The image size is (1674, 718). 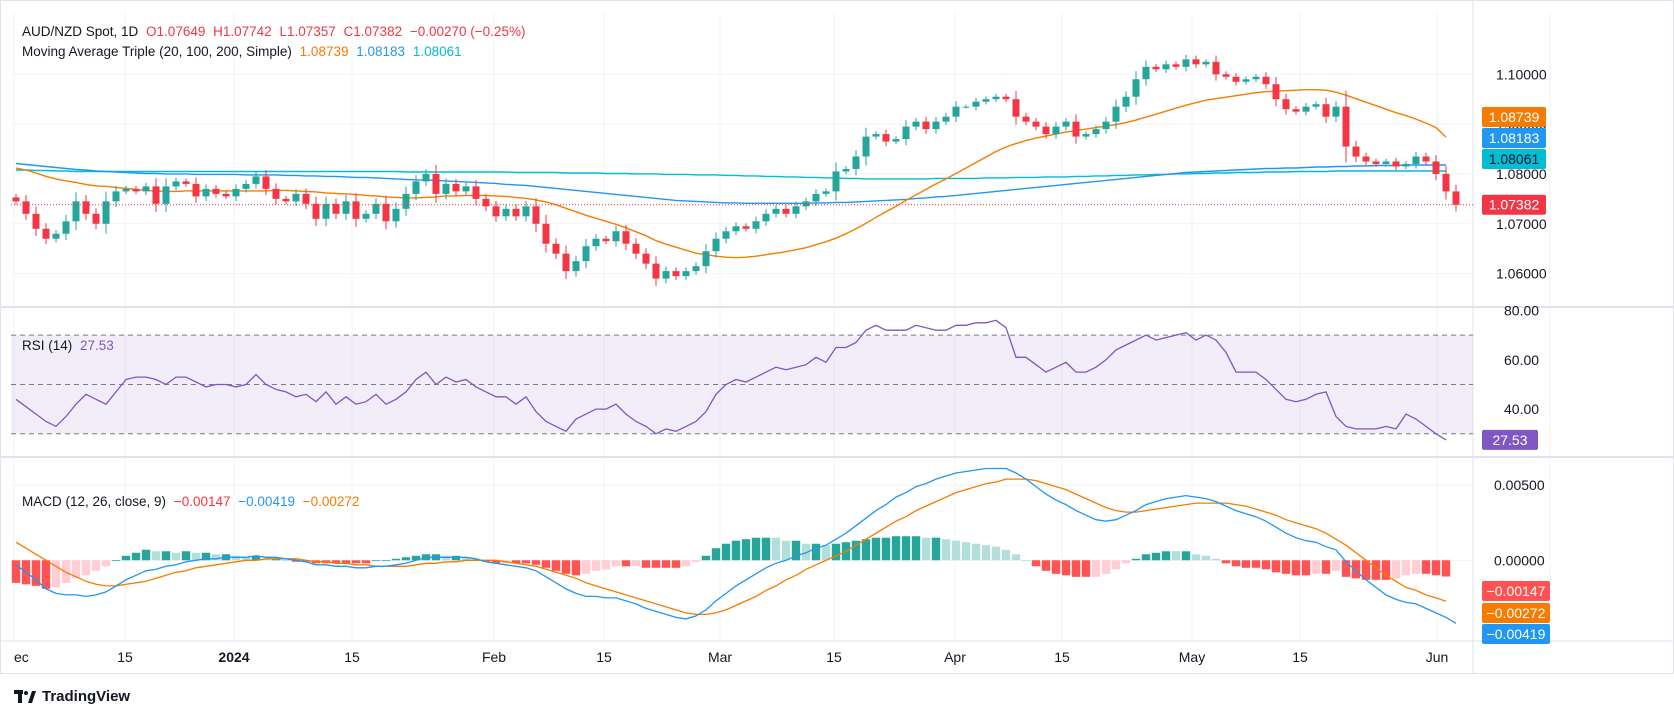 What do you see at coordinates (1521, 74) in the screenshot?
I see `price-tick-label: 1.10000` at bounding box center [1521, 74].